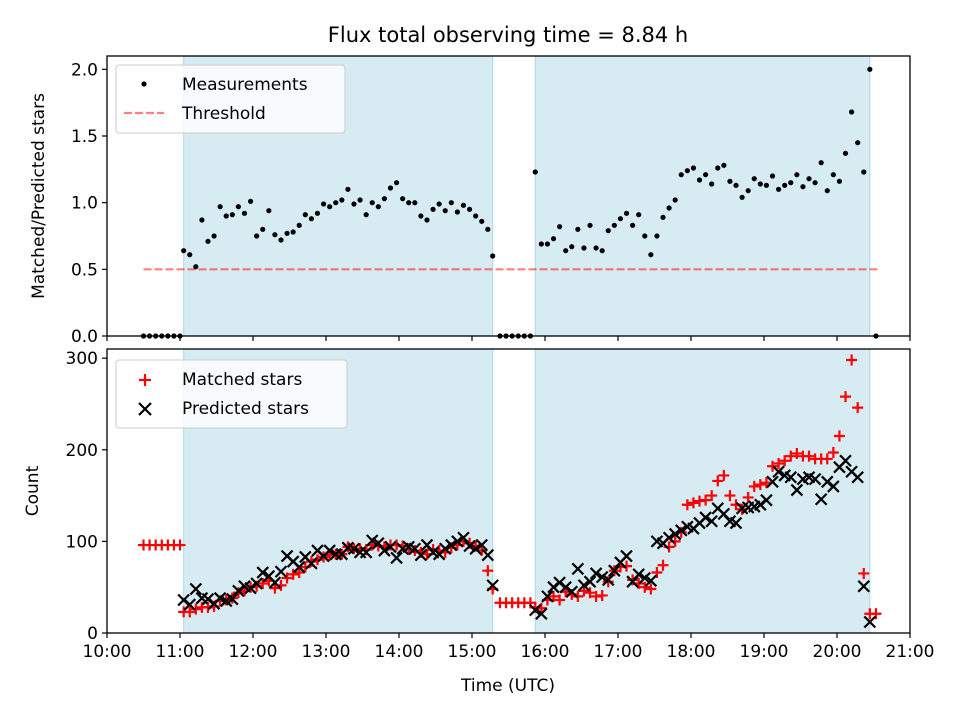  Describe the element at coordinates (472, 652) in the screenshot. I see `x-tick-label: 15:00` at that location.